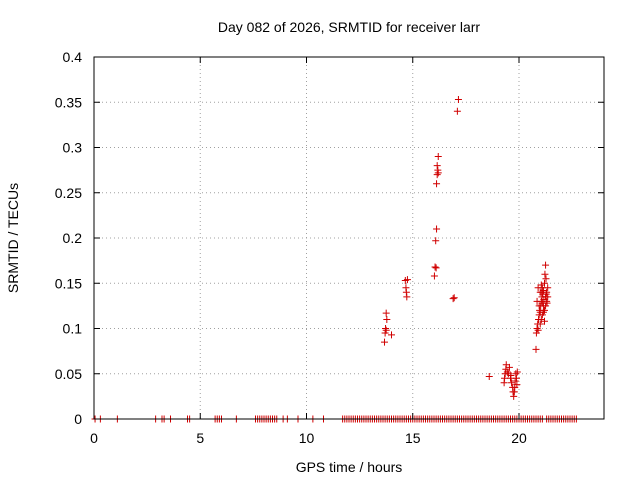 This screenshot has width=640, height=480. Describe the element at coordinates (349, 467) in the screenshot. I see `x-axis-title: GPS time / hours` at that location.